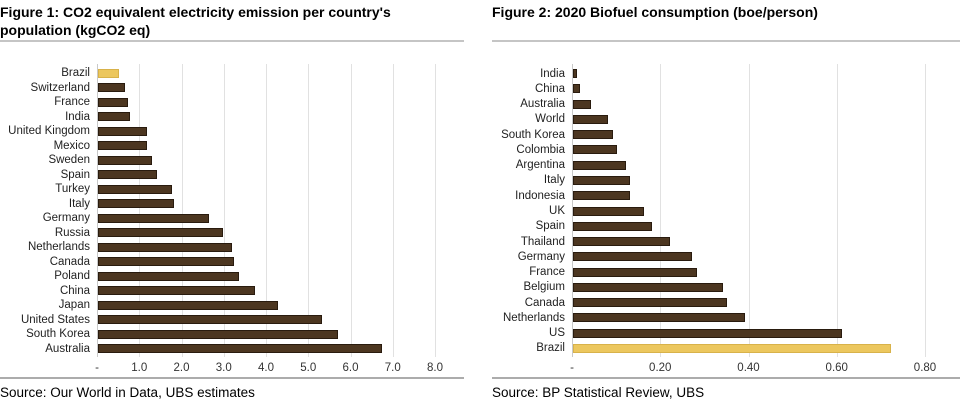  What do you see at coordinates (55, 319) in the screenshot?
I see `category-label: United States` at bounding box center [55, 319].